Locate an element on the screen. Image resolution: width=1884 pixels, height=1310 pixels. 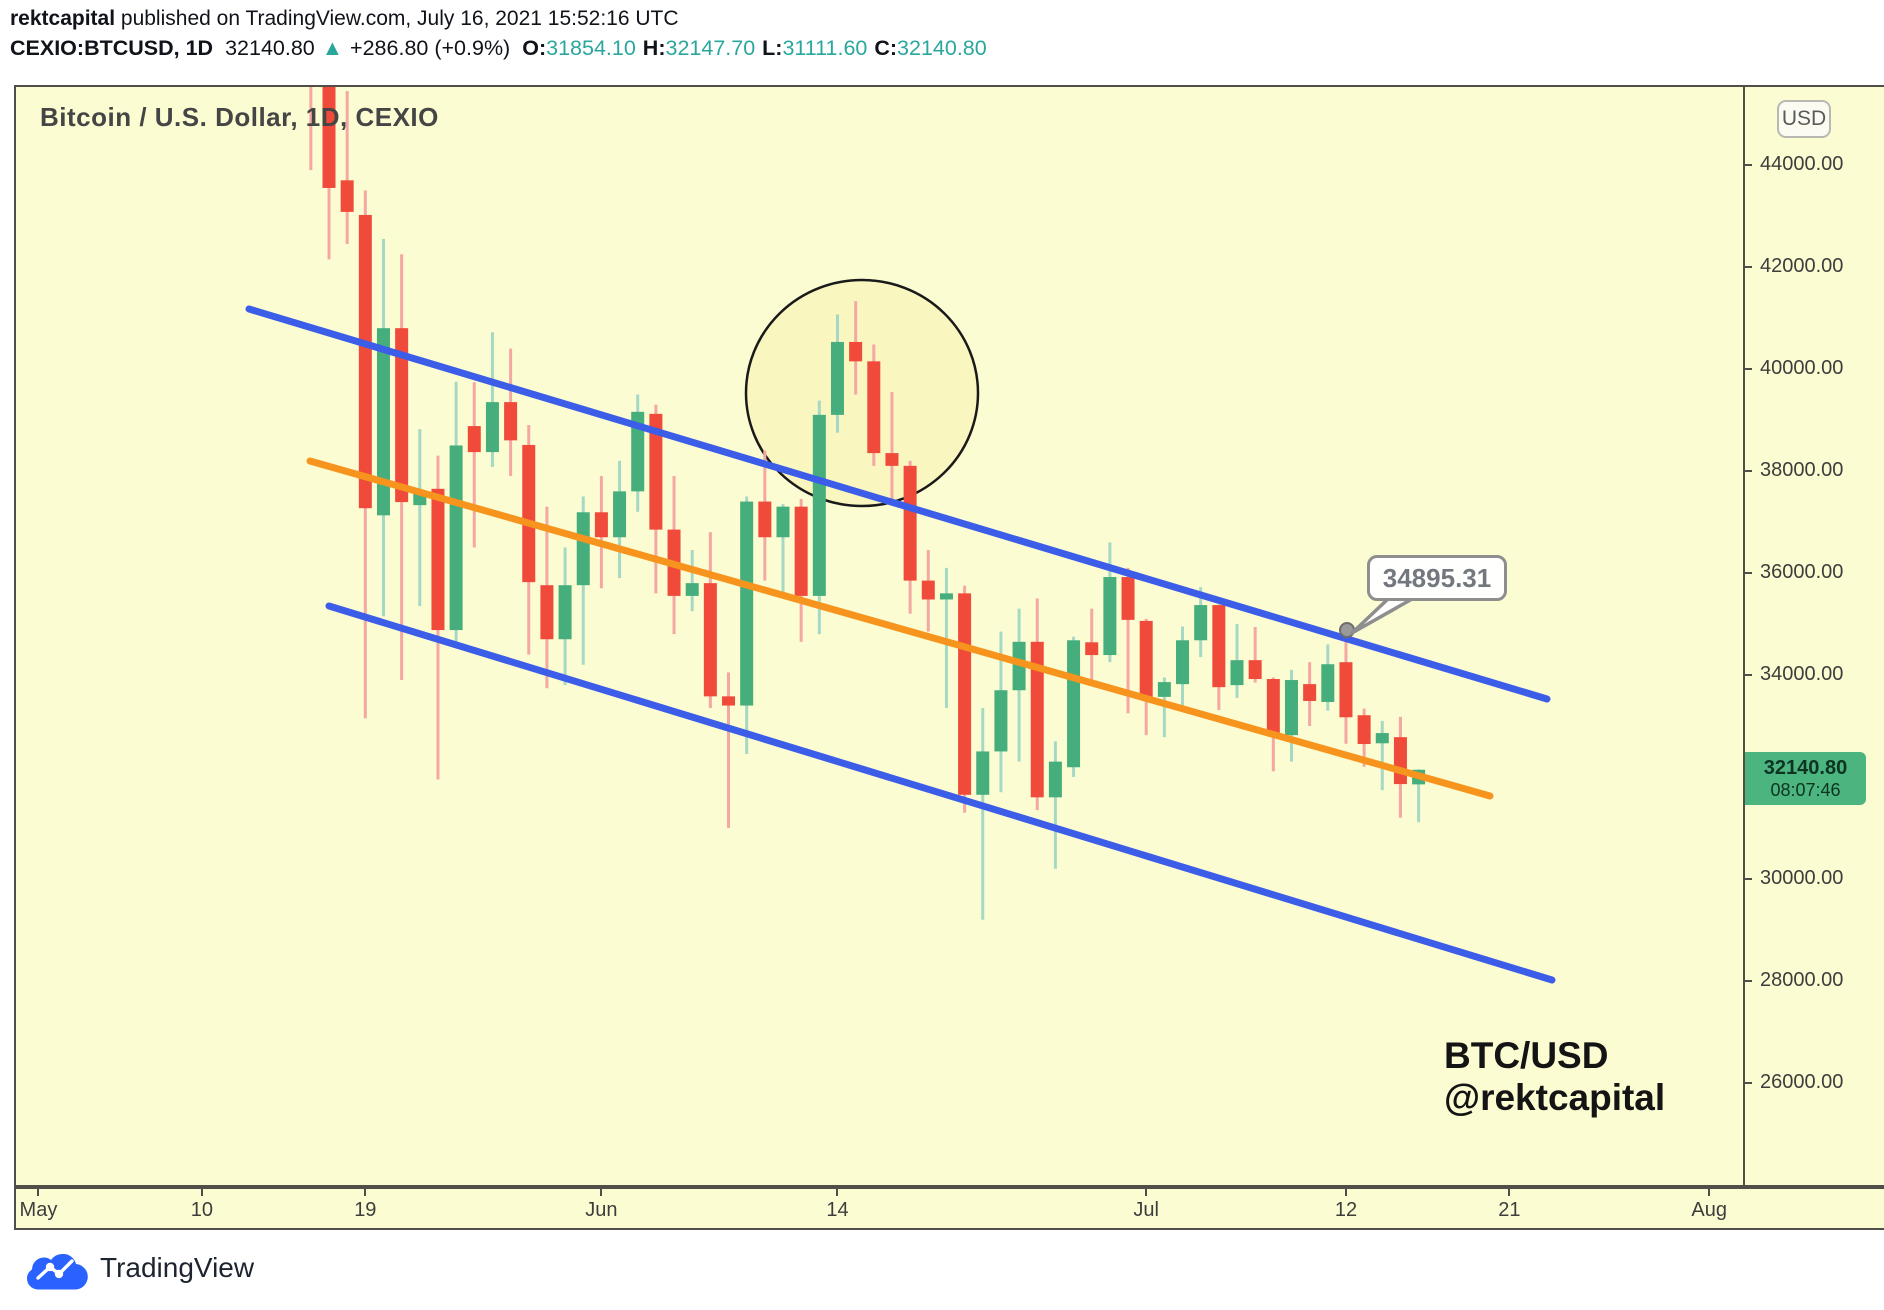
time-tick-label-Jun: Jun is located at coordinates (601, 1210).